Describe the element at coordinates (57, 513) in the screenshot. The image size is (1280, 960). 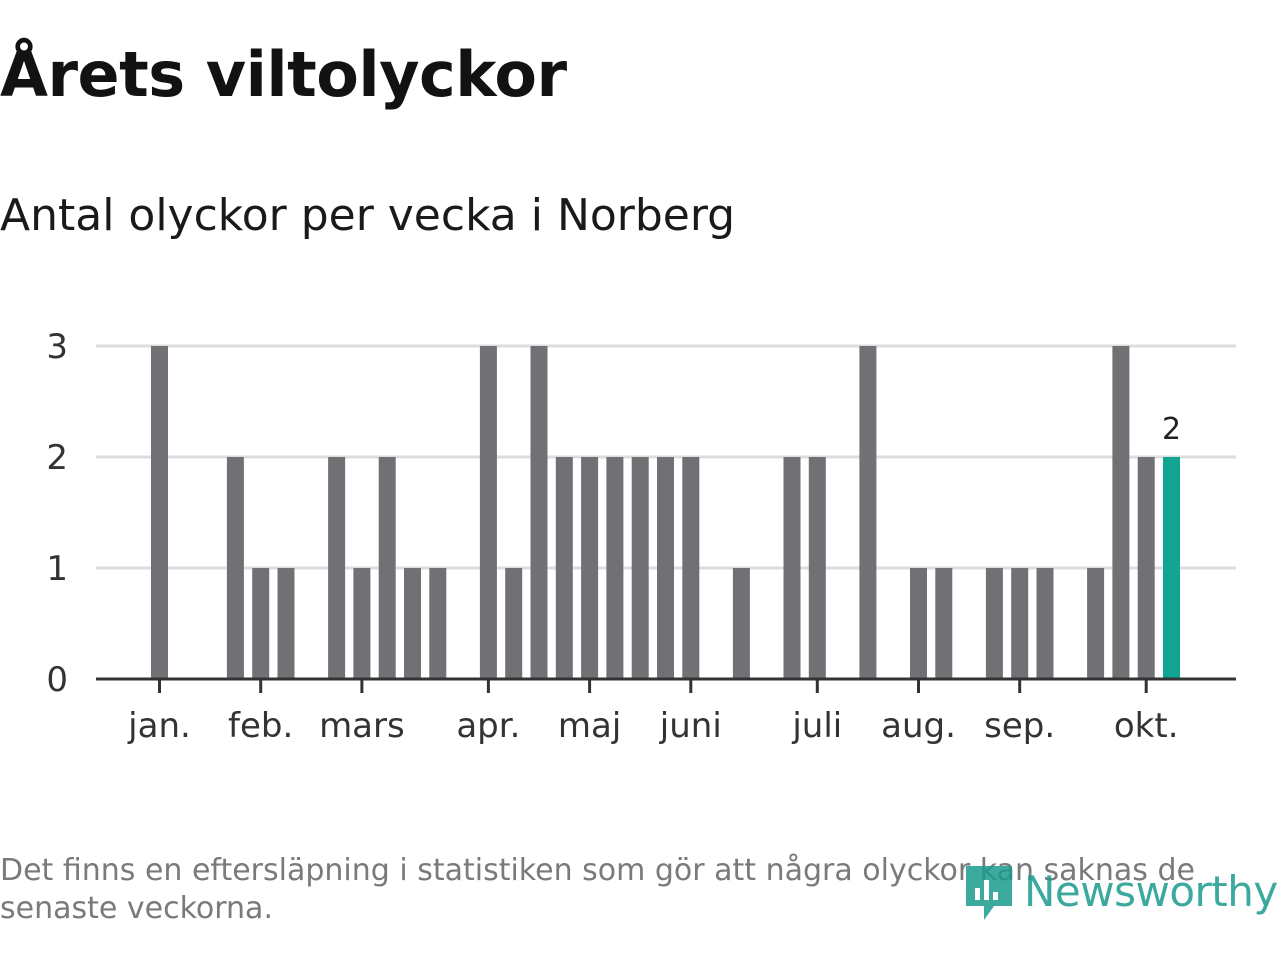
I see `y-axis-labels: 0 1 2 3` at that location.